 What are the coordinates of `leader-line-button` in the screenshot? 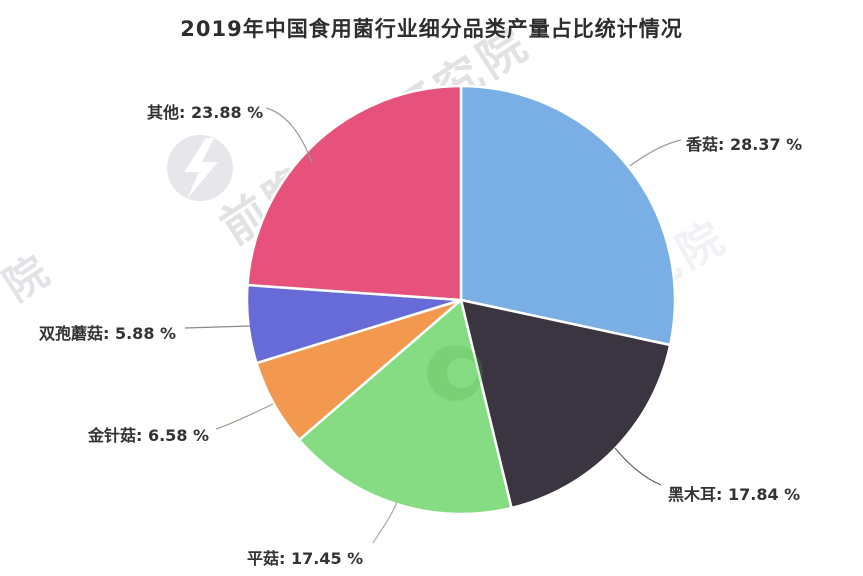 It's located at (217, 327).